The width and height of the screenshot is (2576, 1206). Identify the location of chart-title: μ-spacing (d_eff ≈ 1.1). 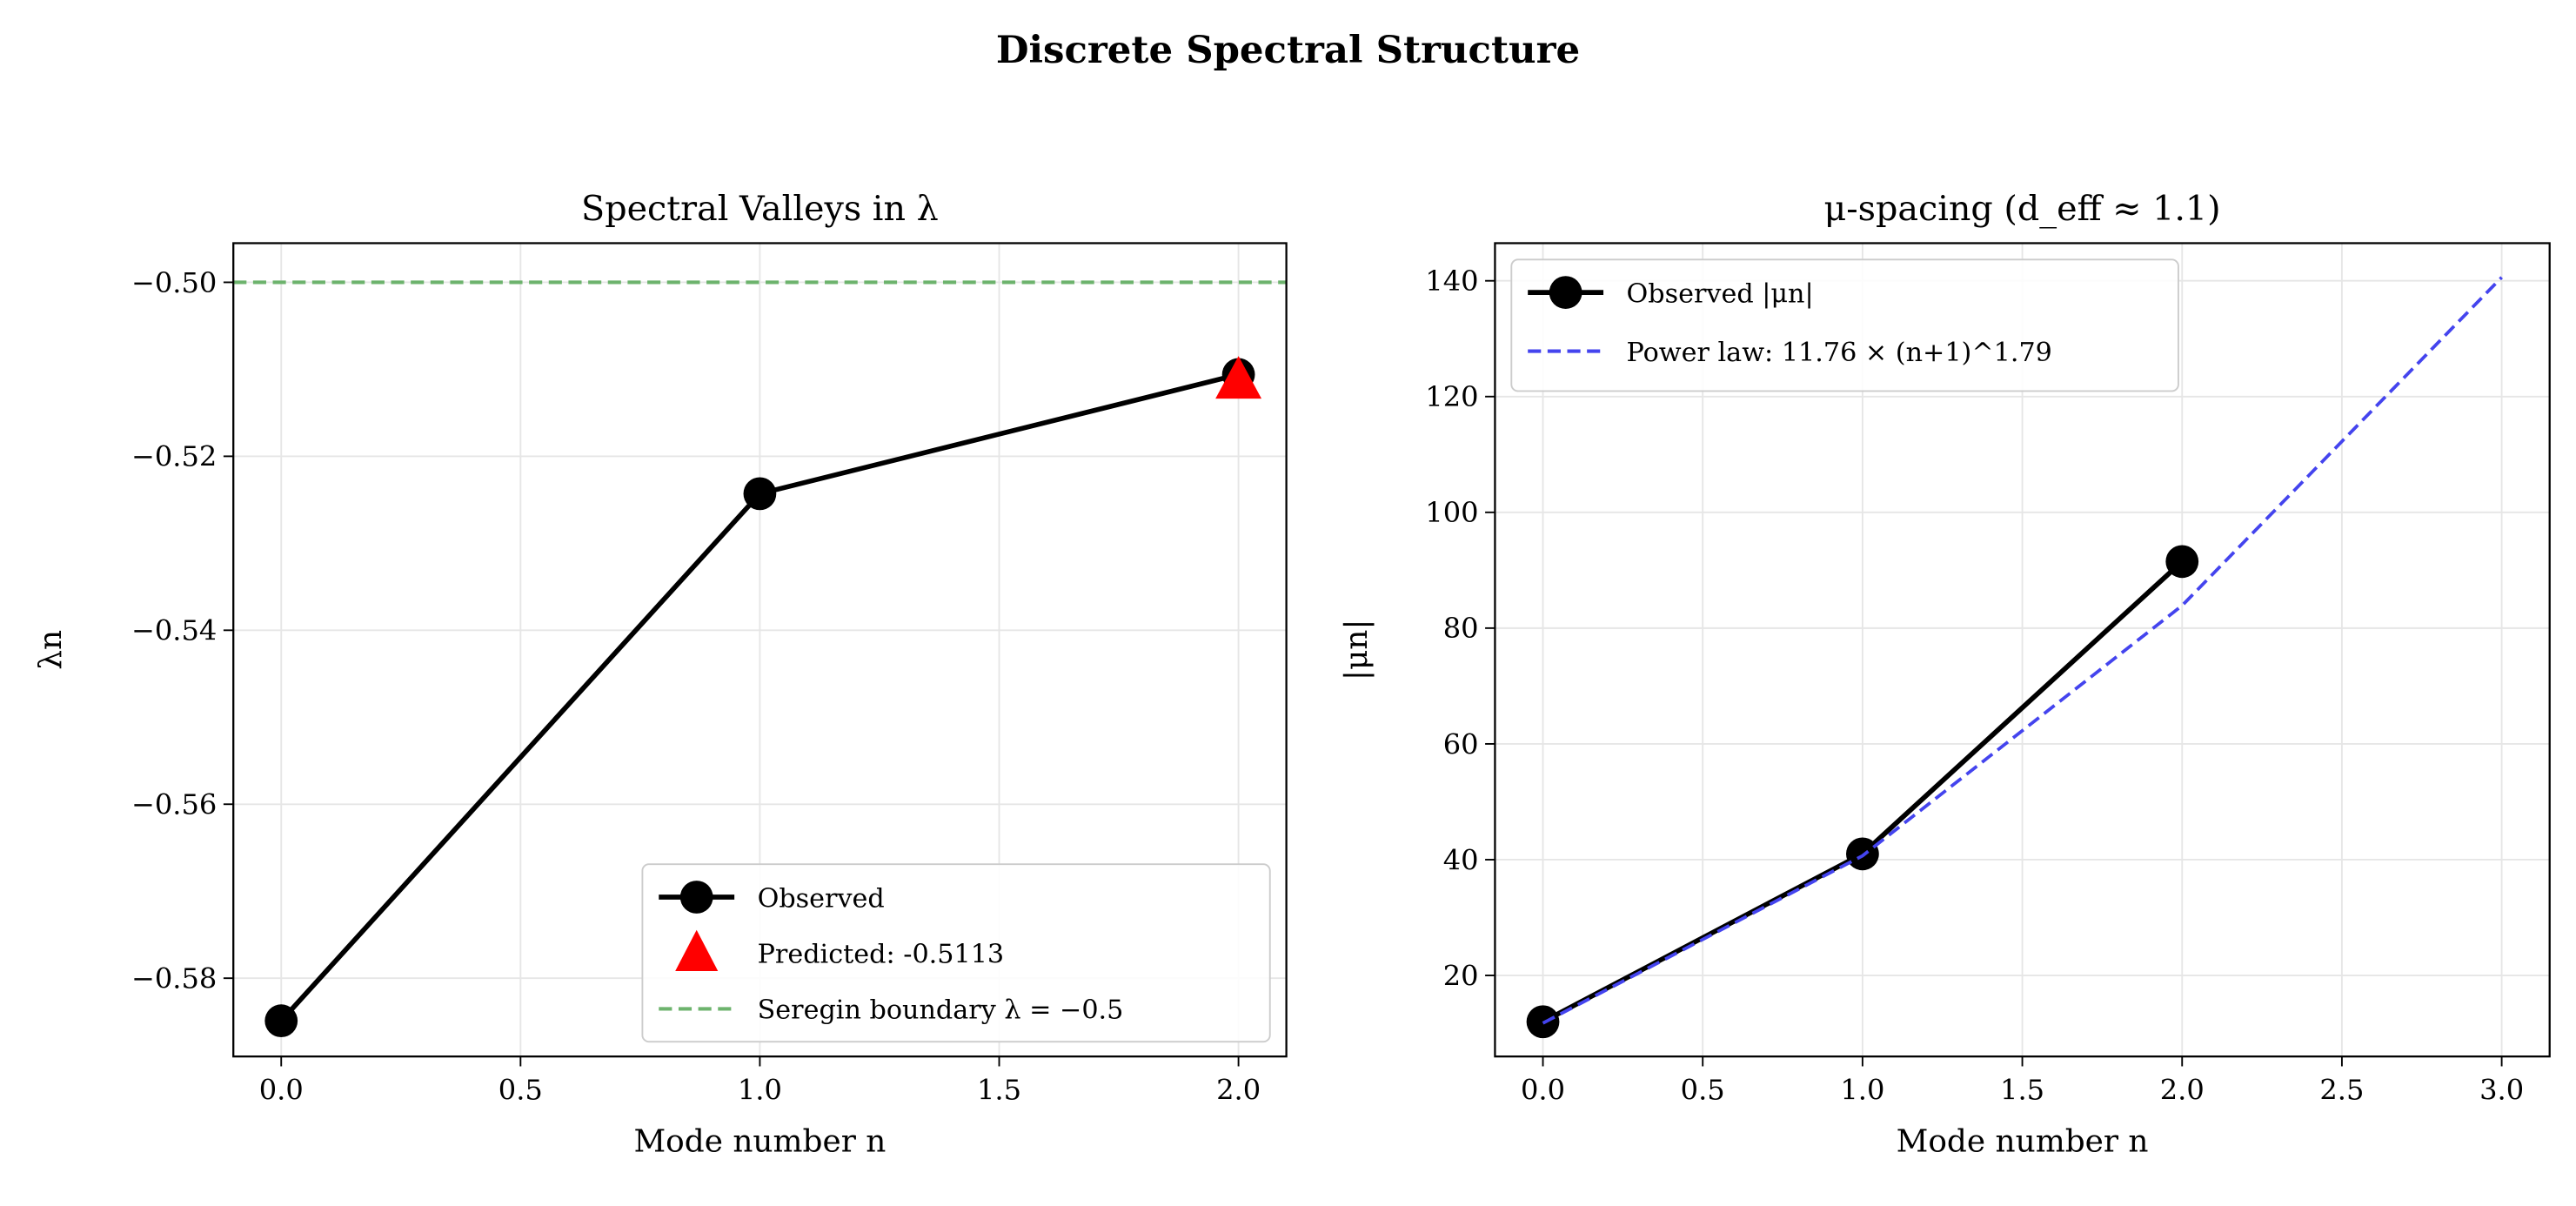
(2022, 209).